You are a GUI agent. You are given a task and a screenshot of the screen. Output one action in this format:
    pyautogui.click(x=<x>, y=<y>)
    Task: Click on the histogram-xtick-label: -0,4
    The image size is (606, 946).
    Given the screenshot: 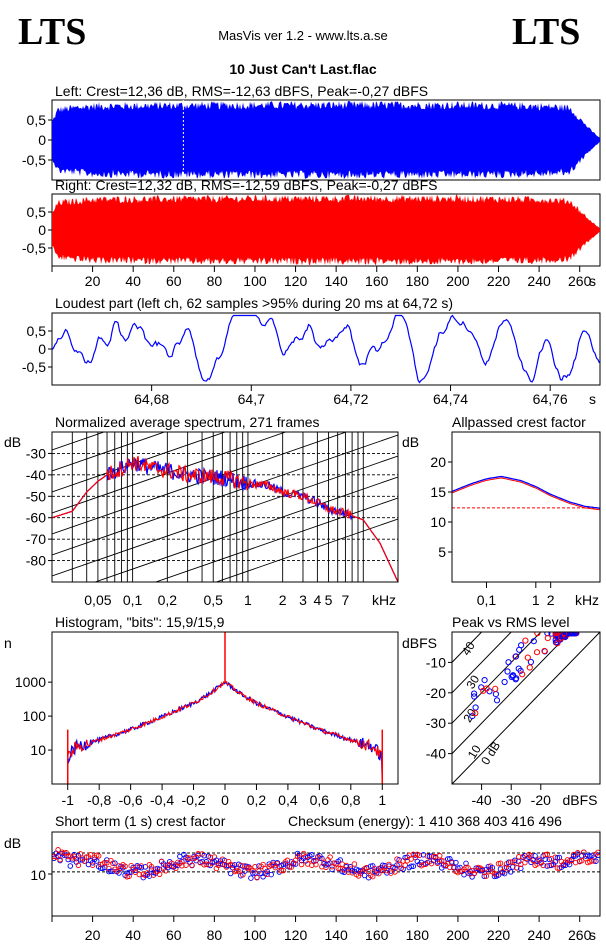 What is the action you would take?
    pyautogui.click(x=162, y=800)
    